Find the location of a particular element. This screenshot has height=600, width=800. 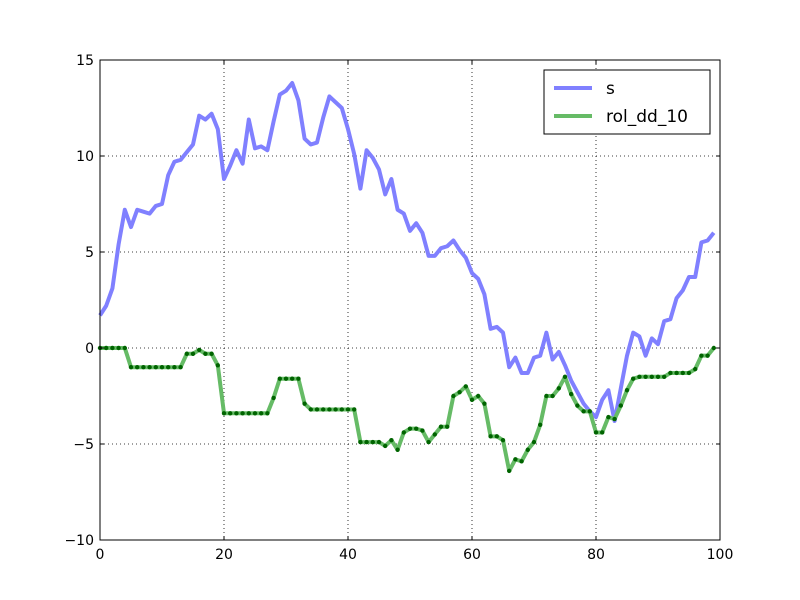

x-tick-label: 20 is located at coordinates (224, 555).